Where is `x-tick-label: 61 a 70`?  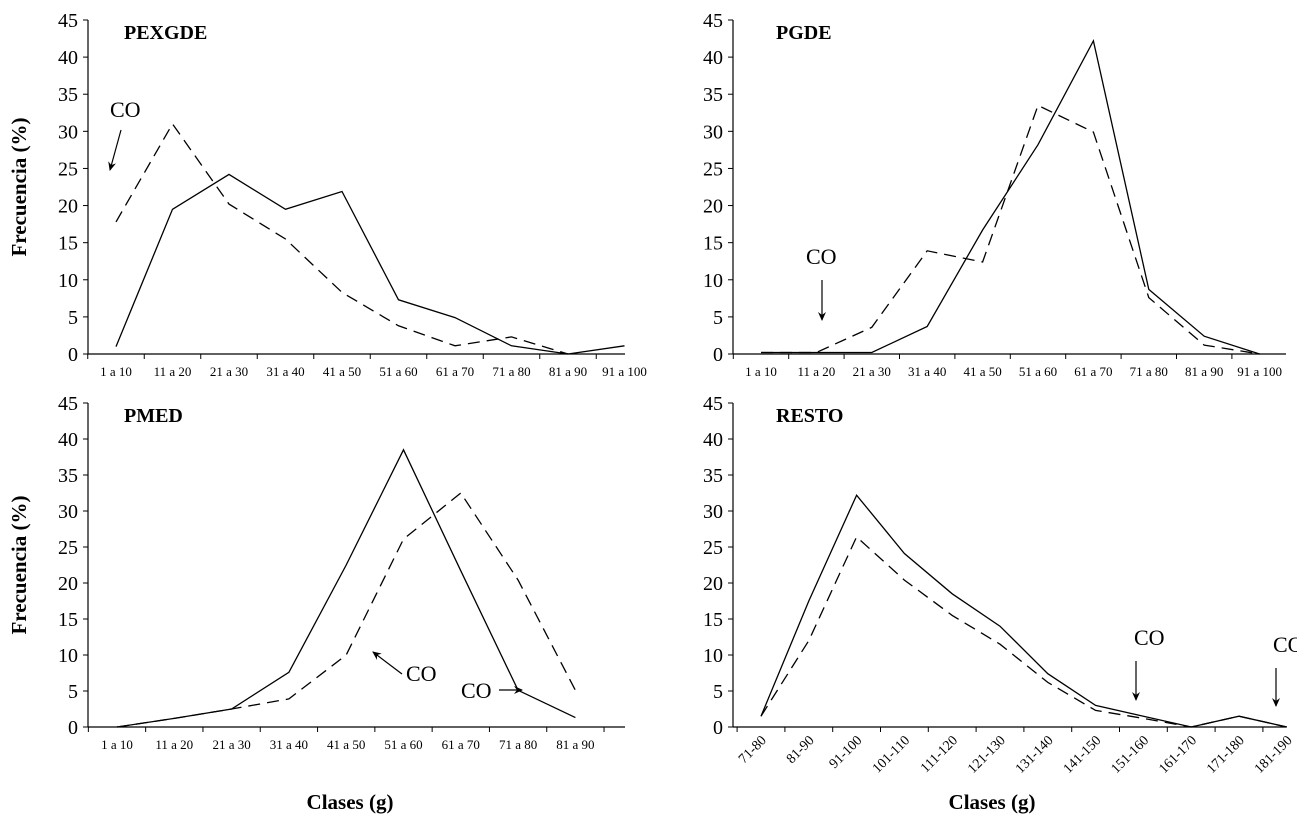 x-tick-label: 61 a 70 is located at coordinates (1093, 371).